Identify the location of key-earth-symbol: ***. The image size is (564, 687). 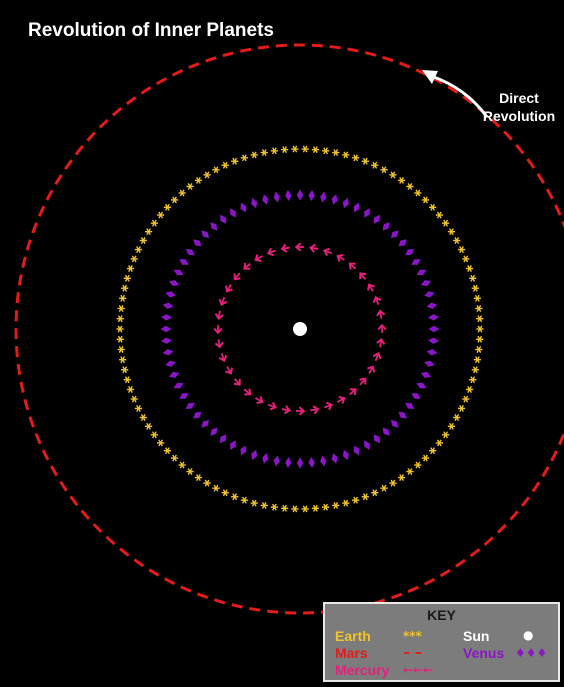
(412, 636).